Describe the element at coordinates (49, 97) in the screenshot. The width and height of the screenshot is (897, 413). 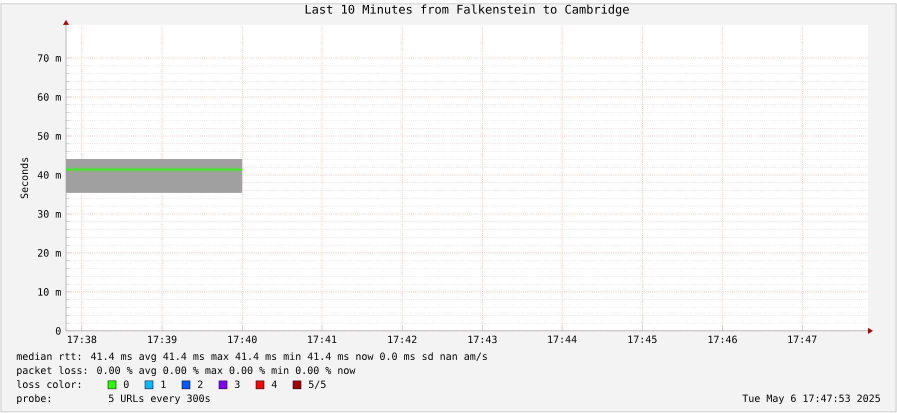
I see `y-tick-label: 60 m` at that location.